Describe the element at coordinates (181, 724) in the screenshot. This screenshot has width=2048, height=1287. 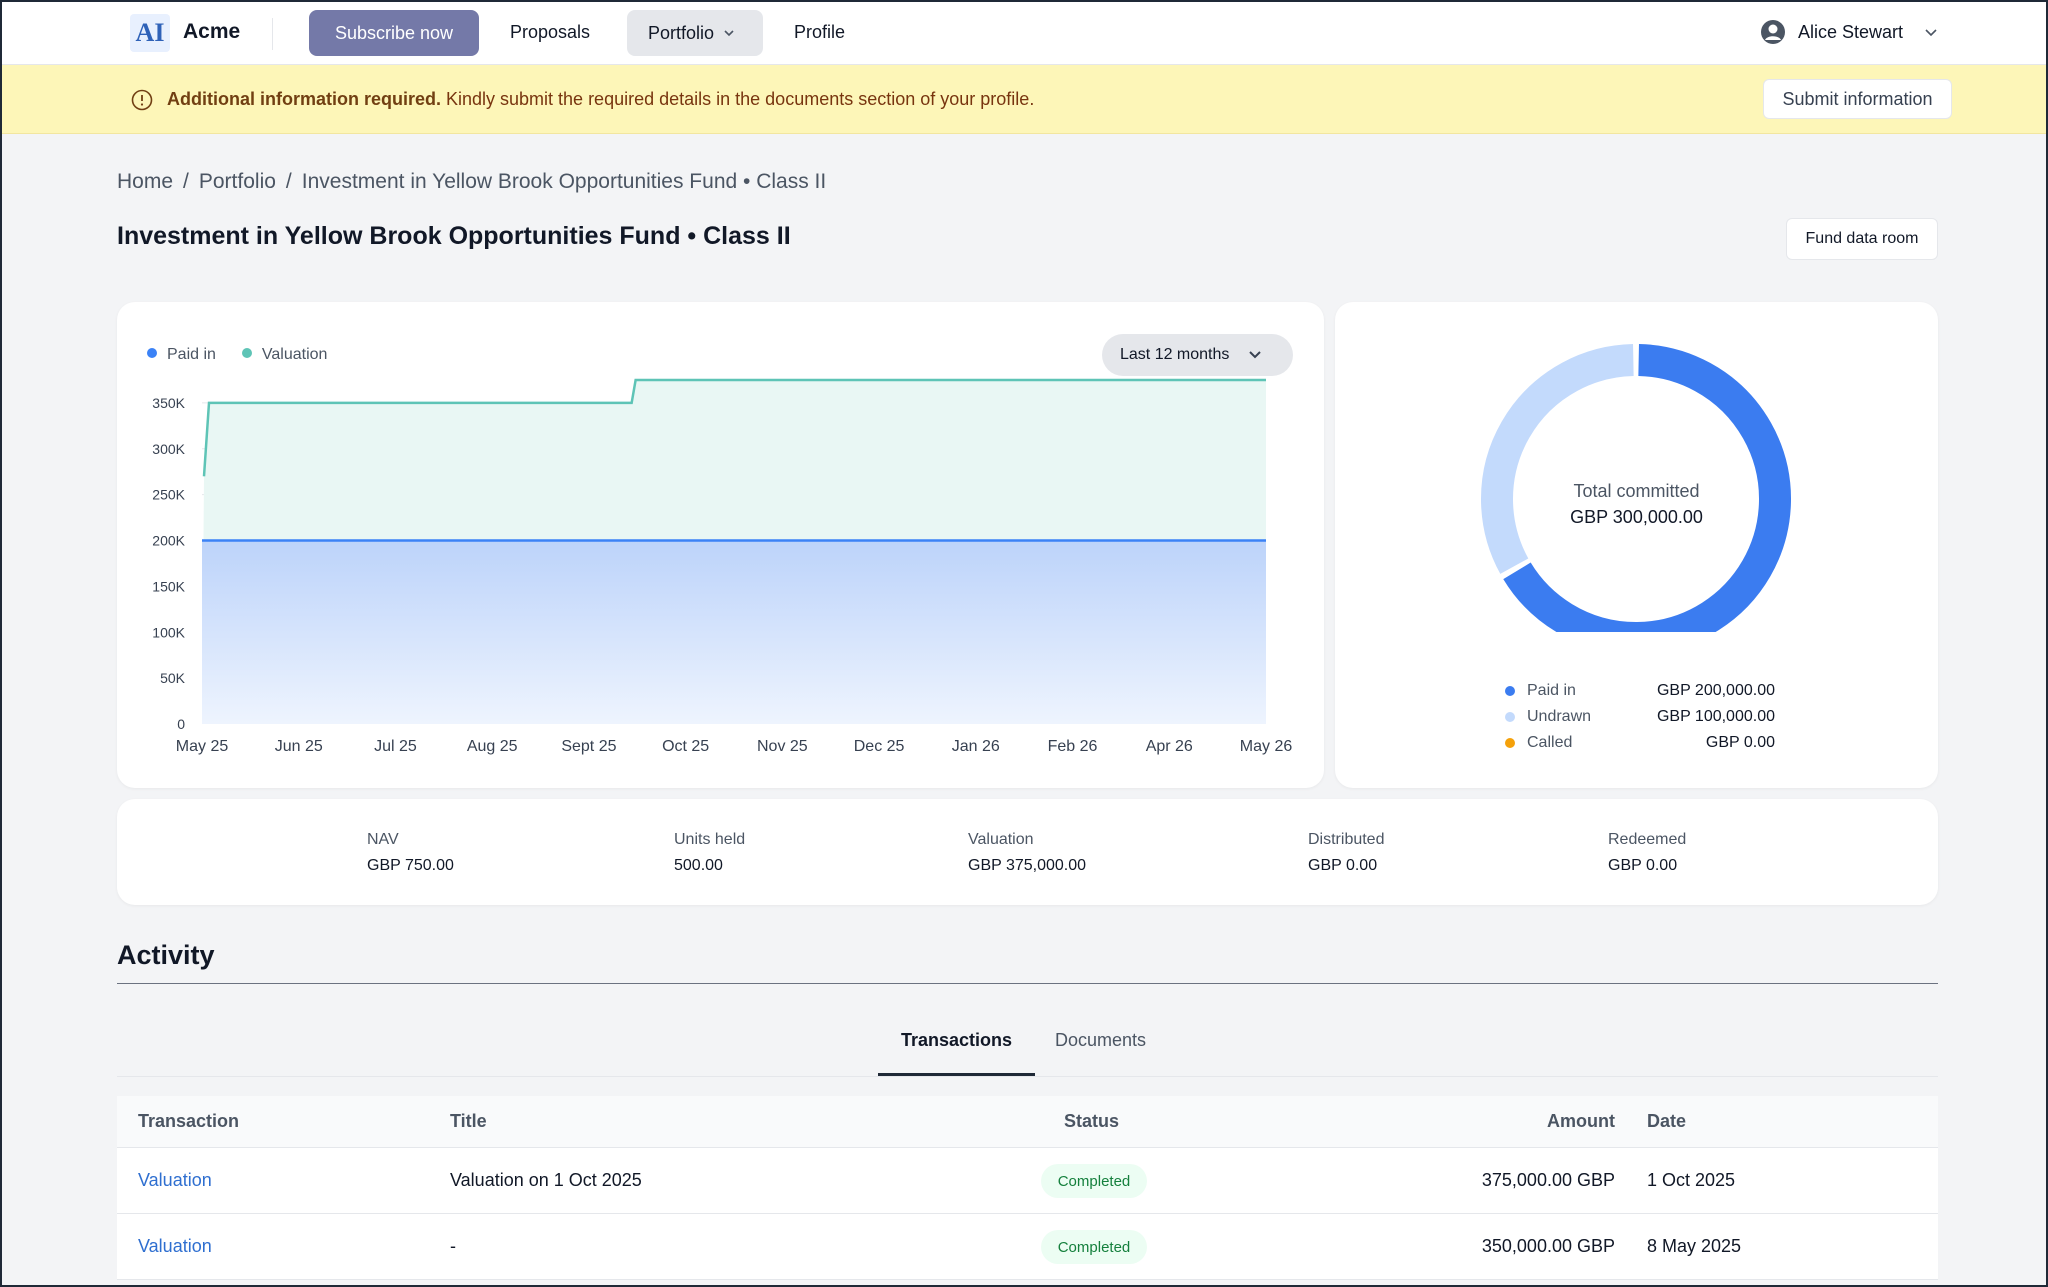
I see `y-tick-label: 0` at that location.